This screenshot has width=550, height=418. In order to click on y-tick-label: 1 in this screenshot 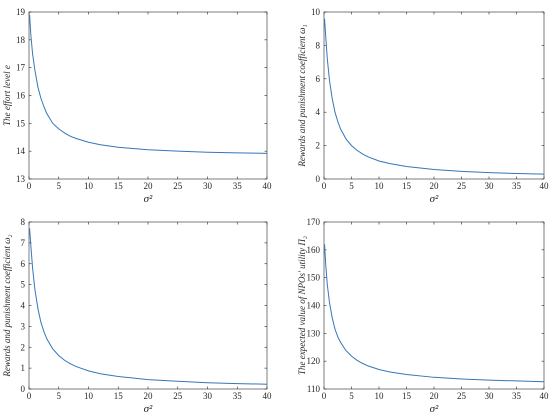, I will do `click(23, 368)`.